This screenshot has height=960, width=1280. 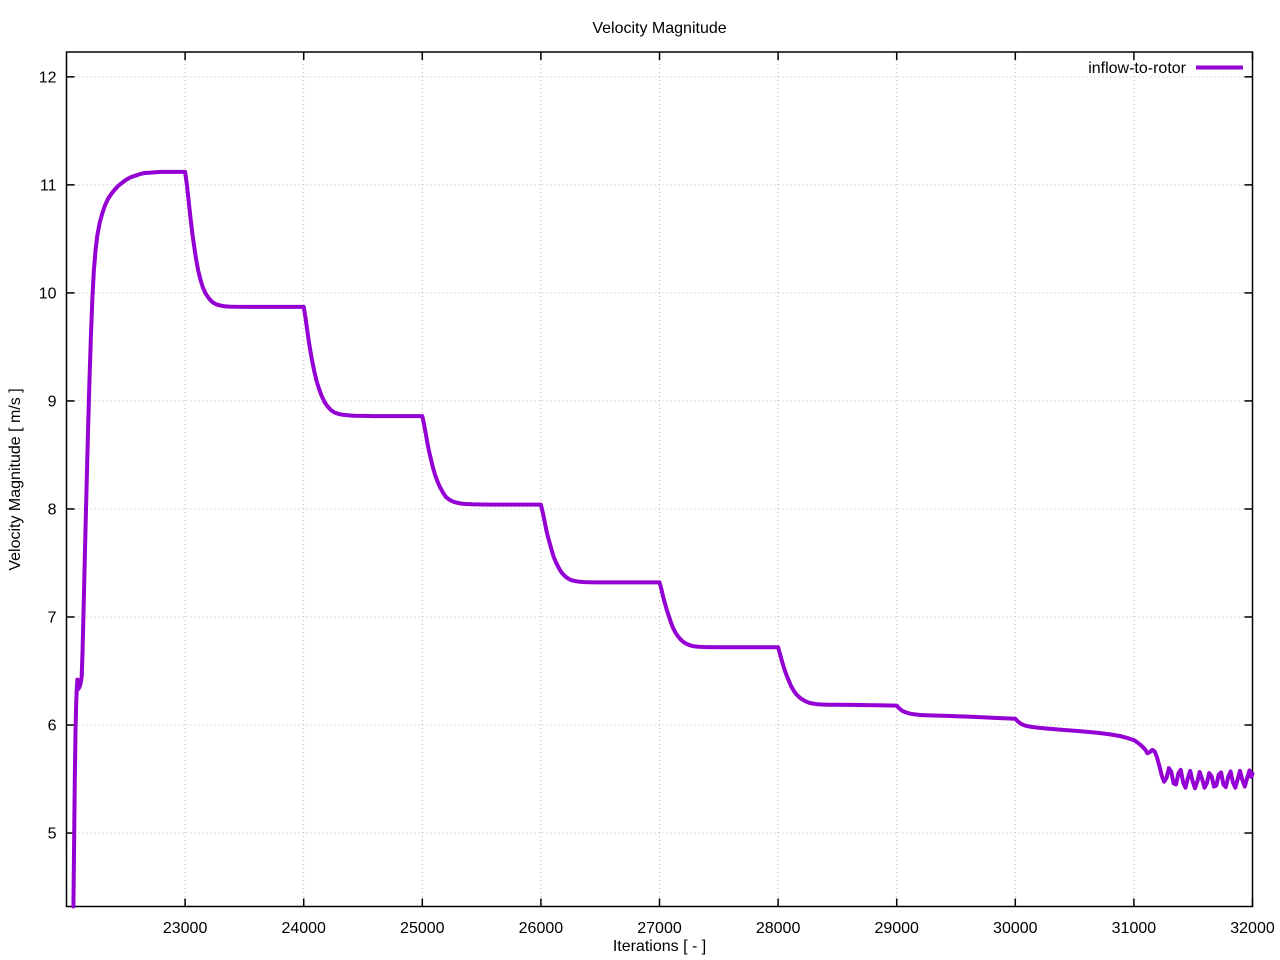 What do you see at coordinates (778, 928) in the screenshot?
I see `x-tick-label: 28000` at bounding box center [778, 928].